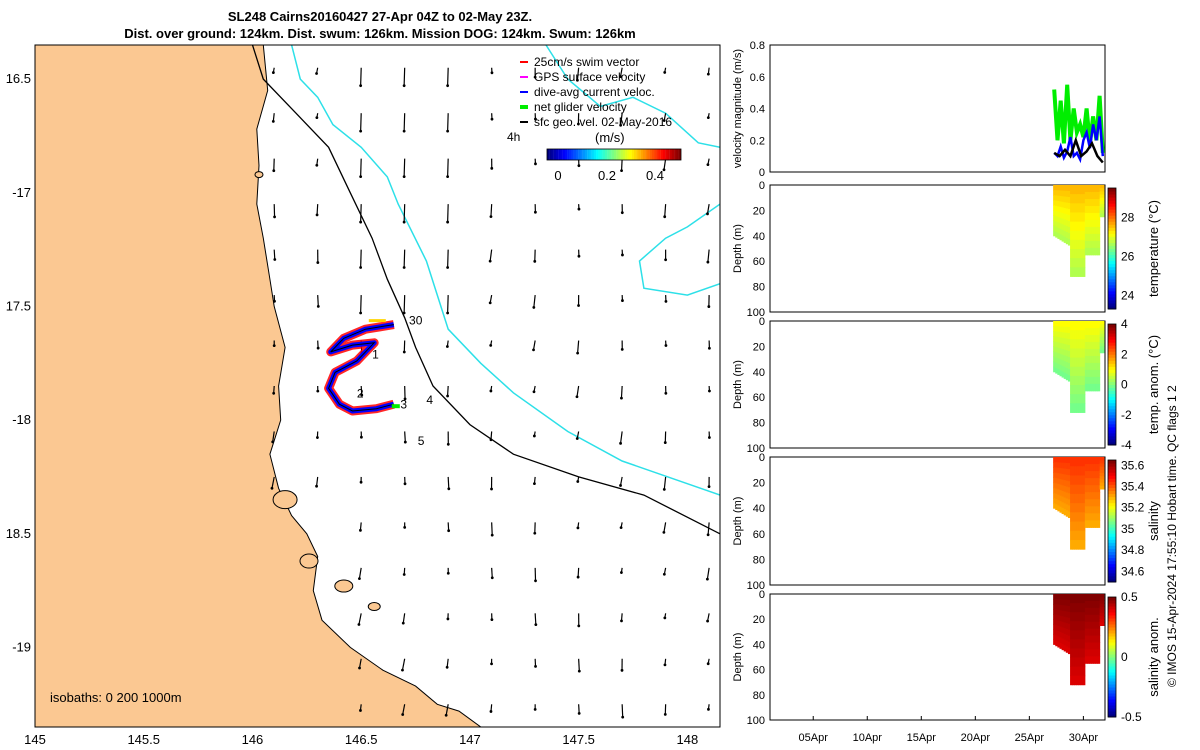 This screenshot has height=750, width=1200. What do you see at coordinates (759, 509) in the screenshot?
I see `depth-tick: 40` at bounding box center [759, 509].